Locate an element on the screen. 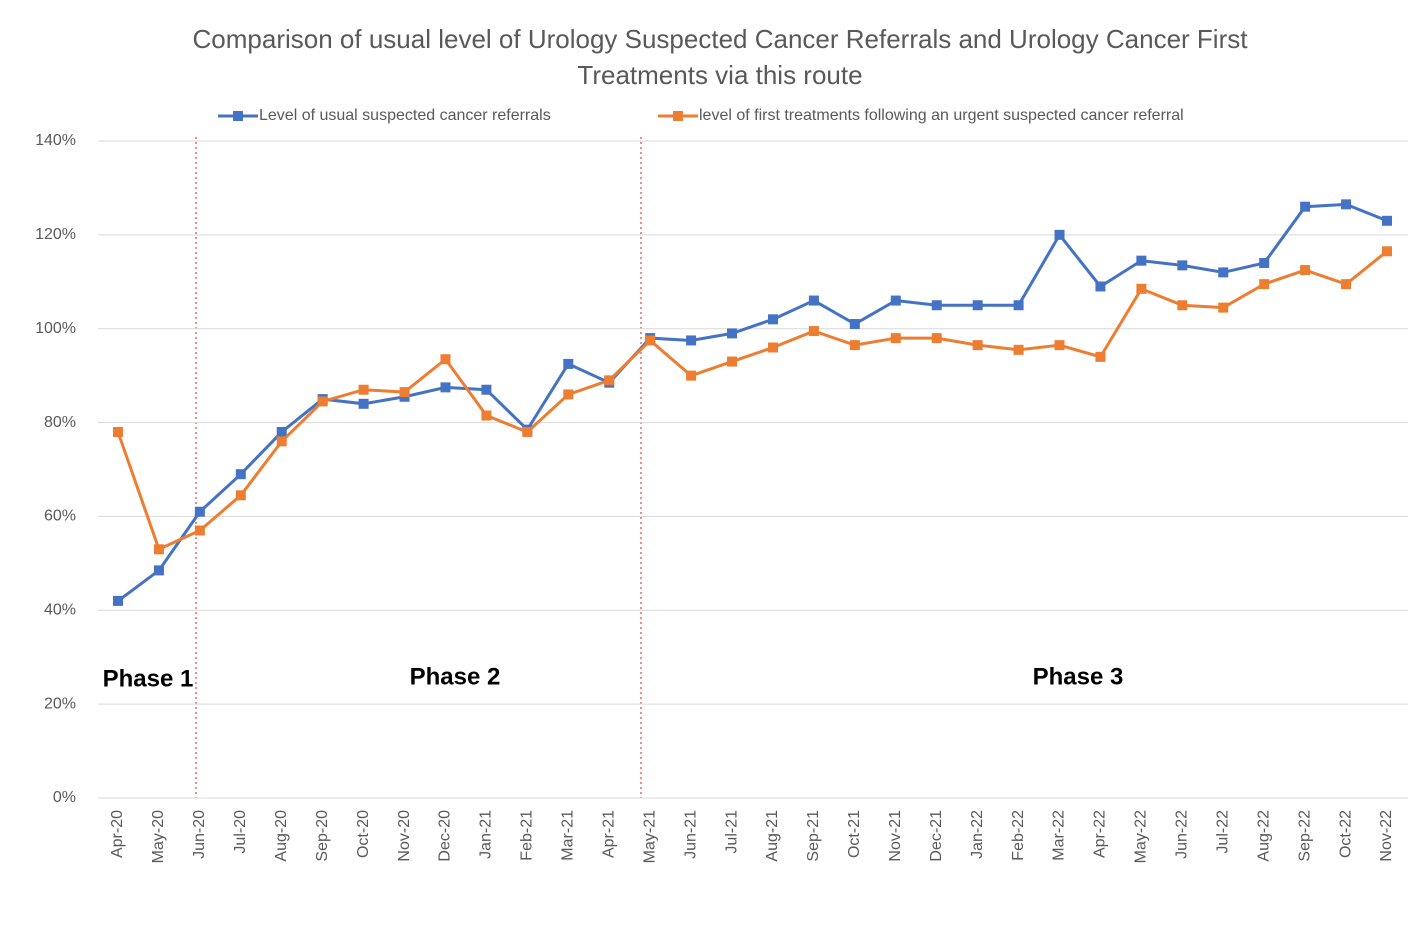 This screenshot has width=1415, height=930. x-tick-label: Sep-20 is located at coordinates (322, 836).